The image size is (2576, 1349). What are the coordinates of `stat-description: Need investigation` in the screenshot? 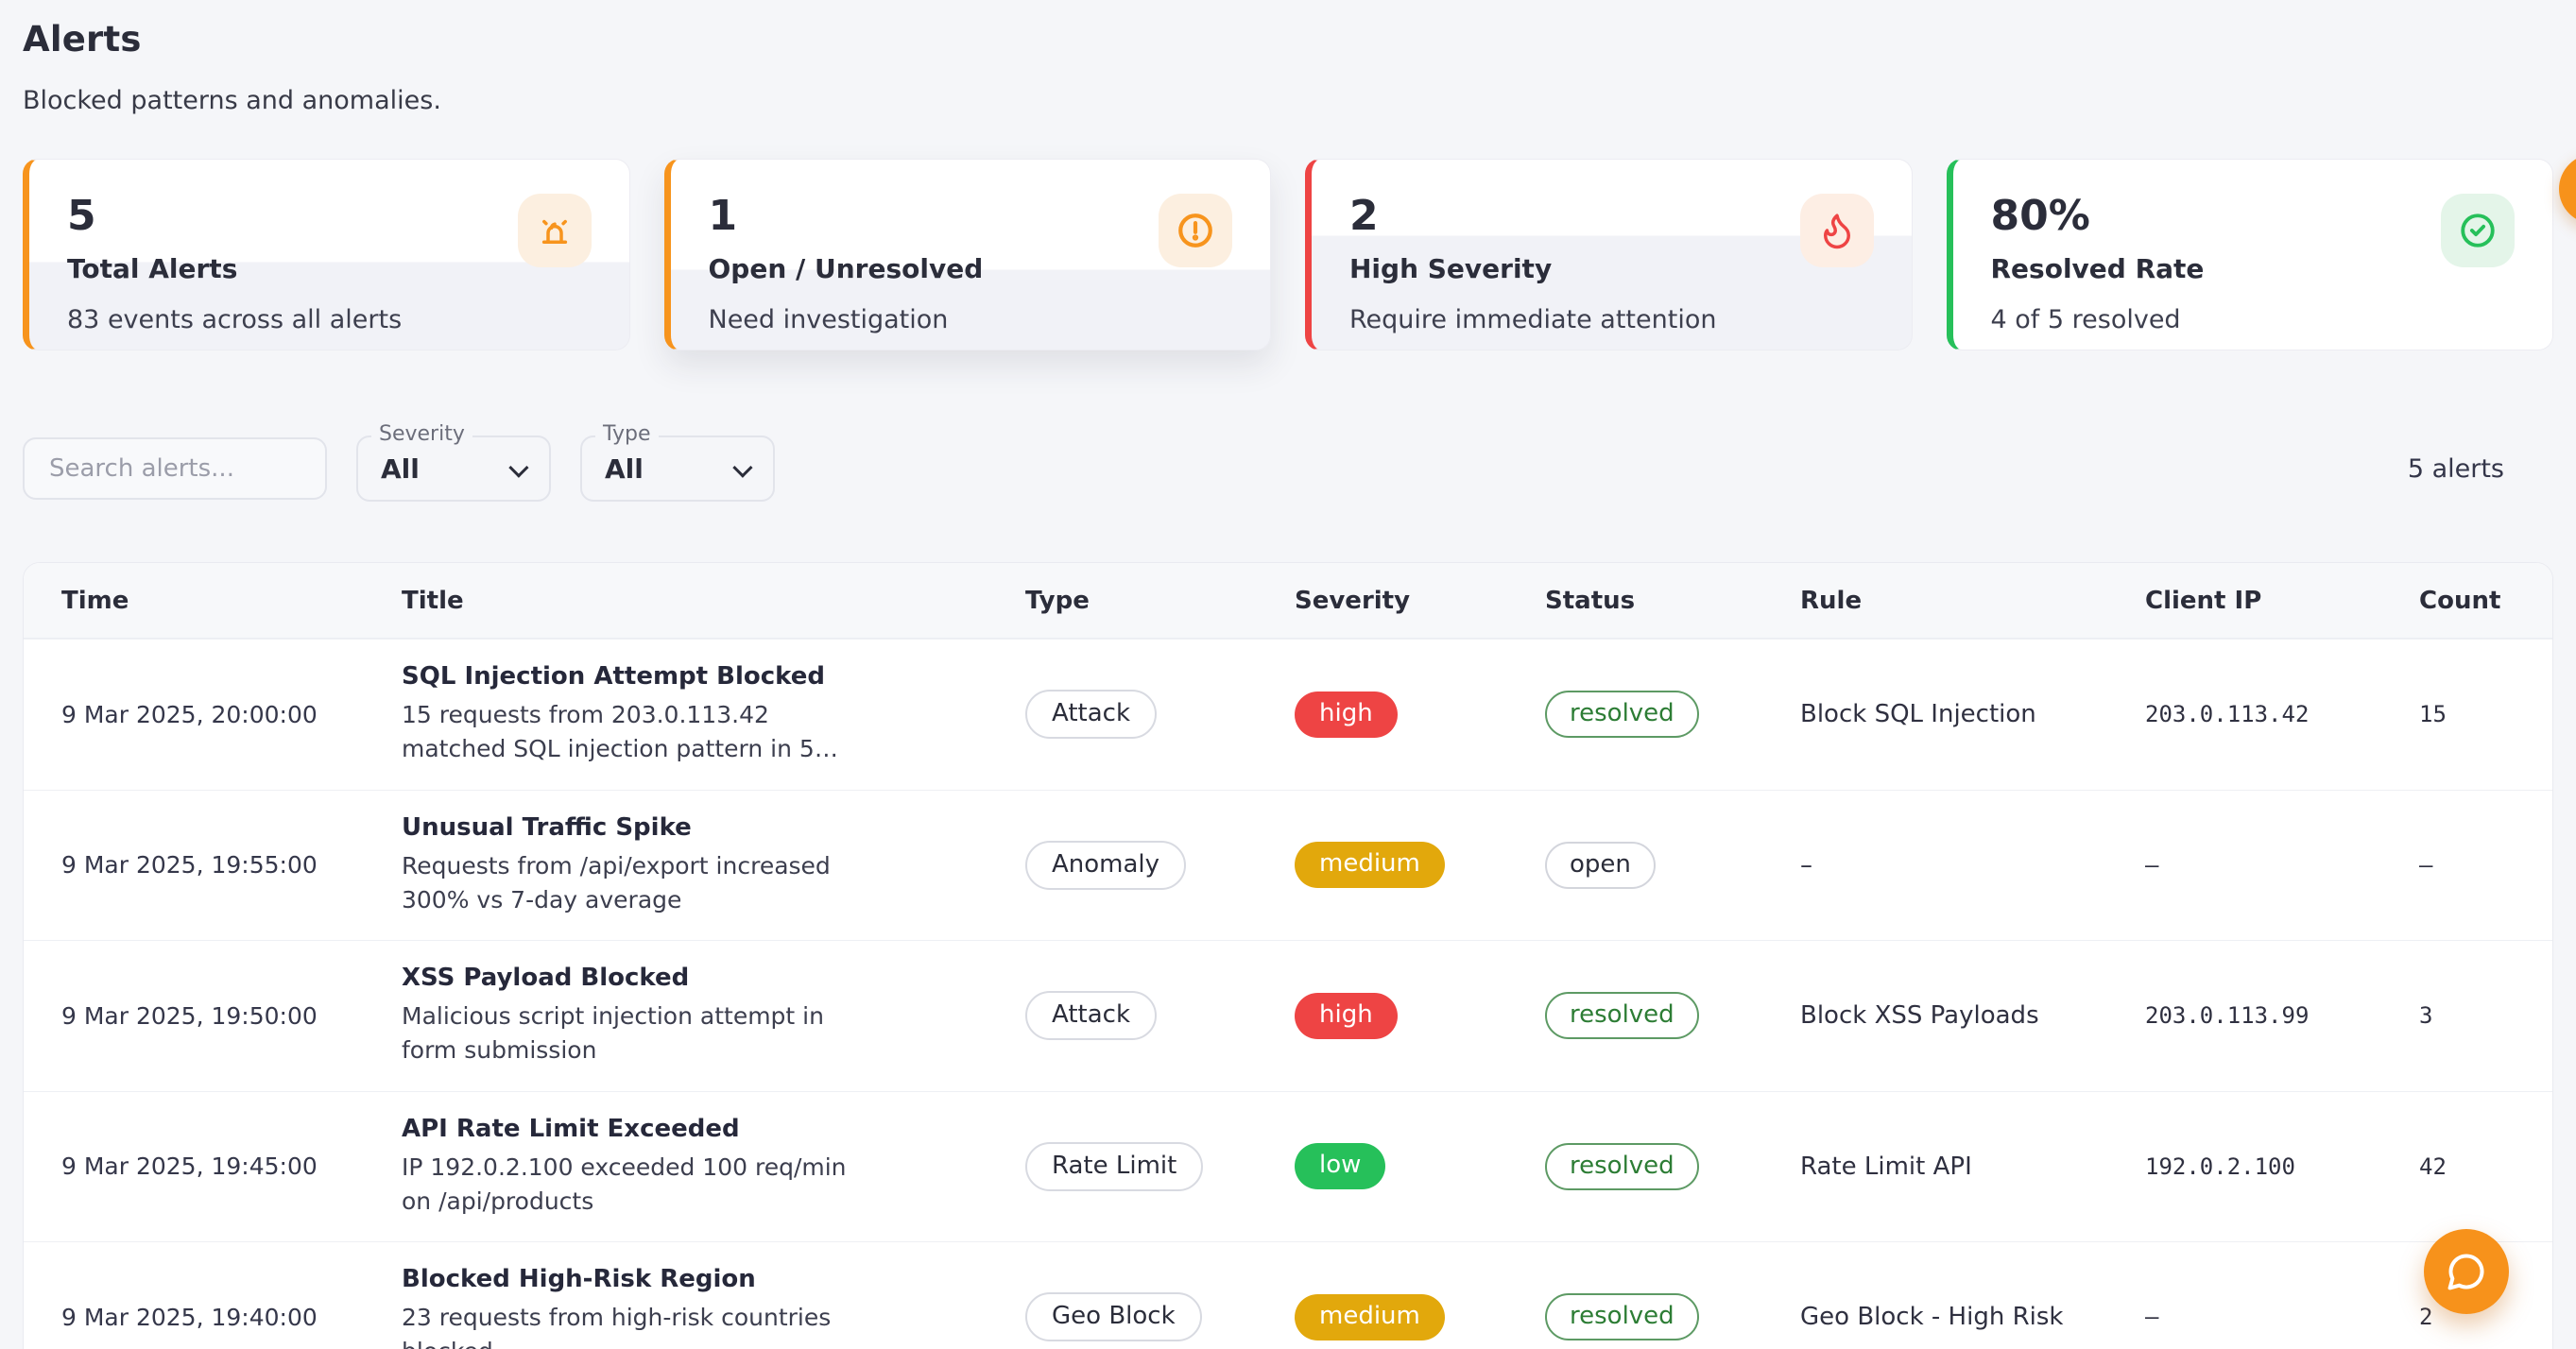 It's located at (828, 319).